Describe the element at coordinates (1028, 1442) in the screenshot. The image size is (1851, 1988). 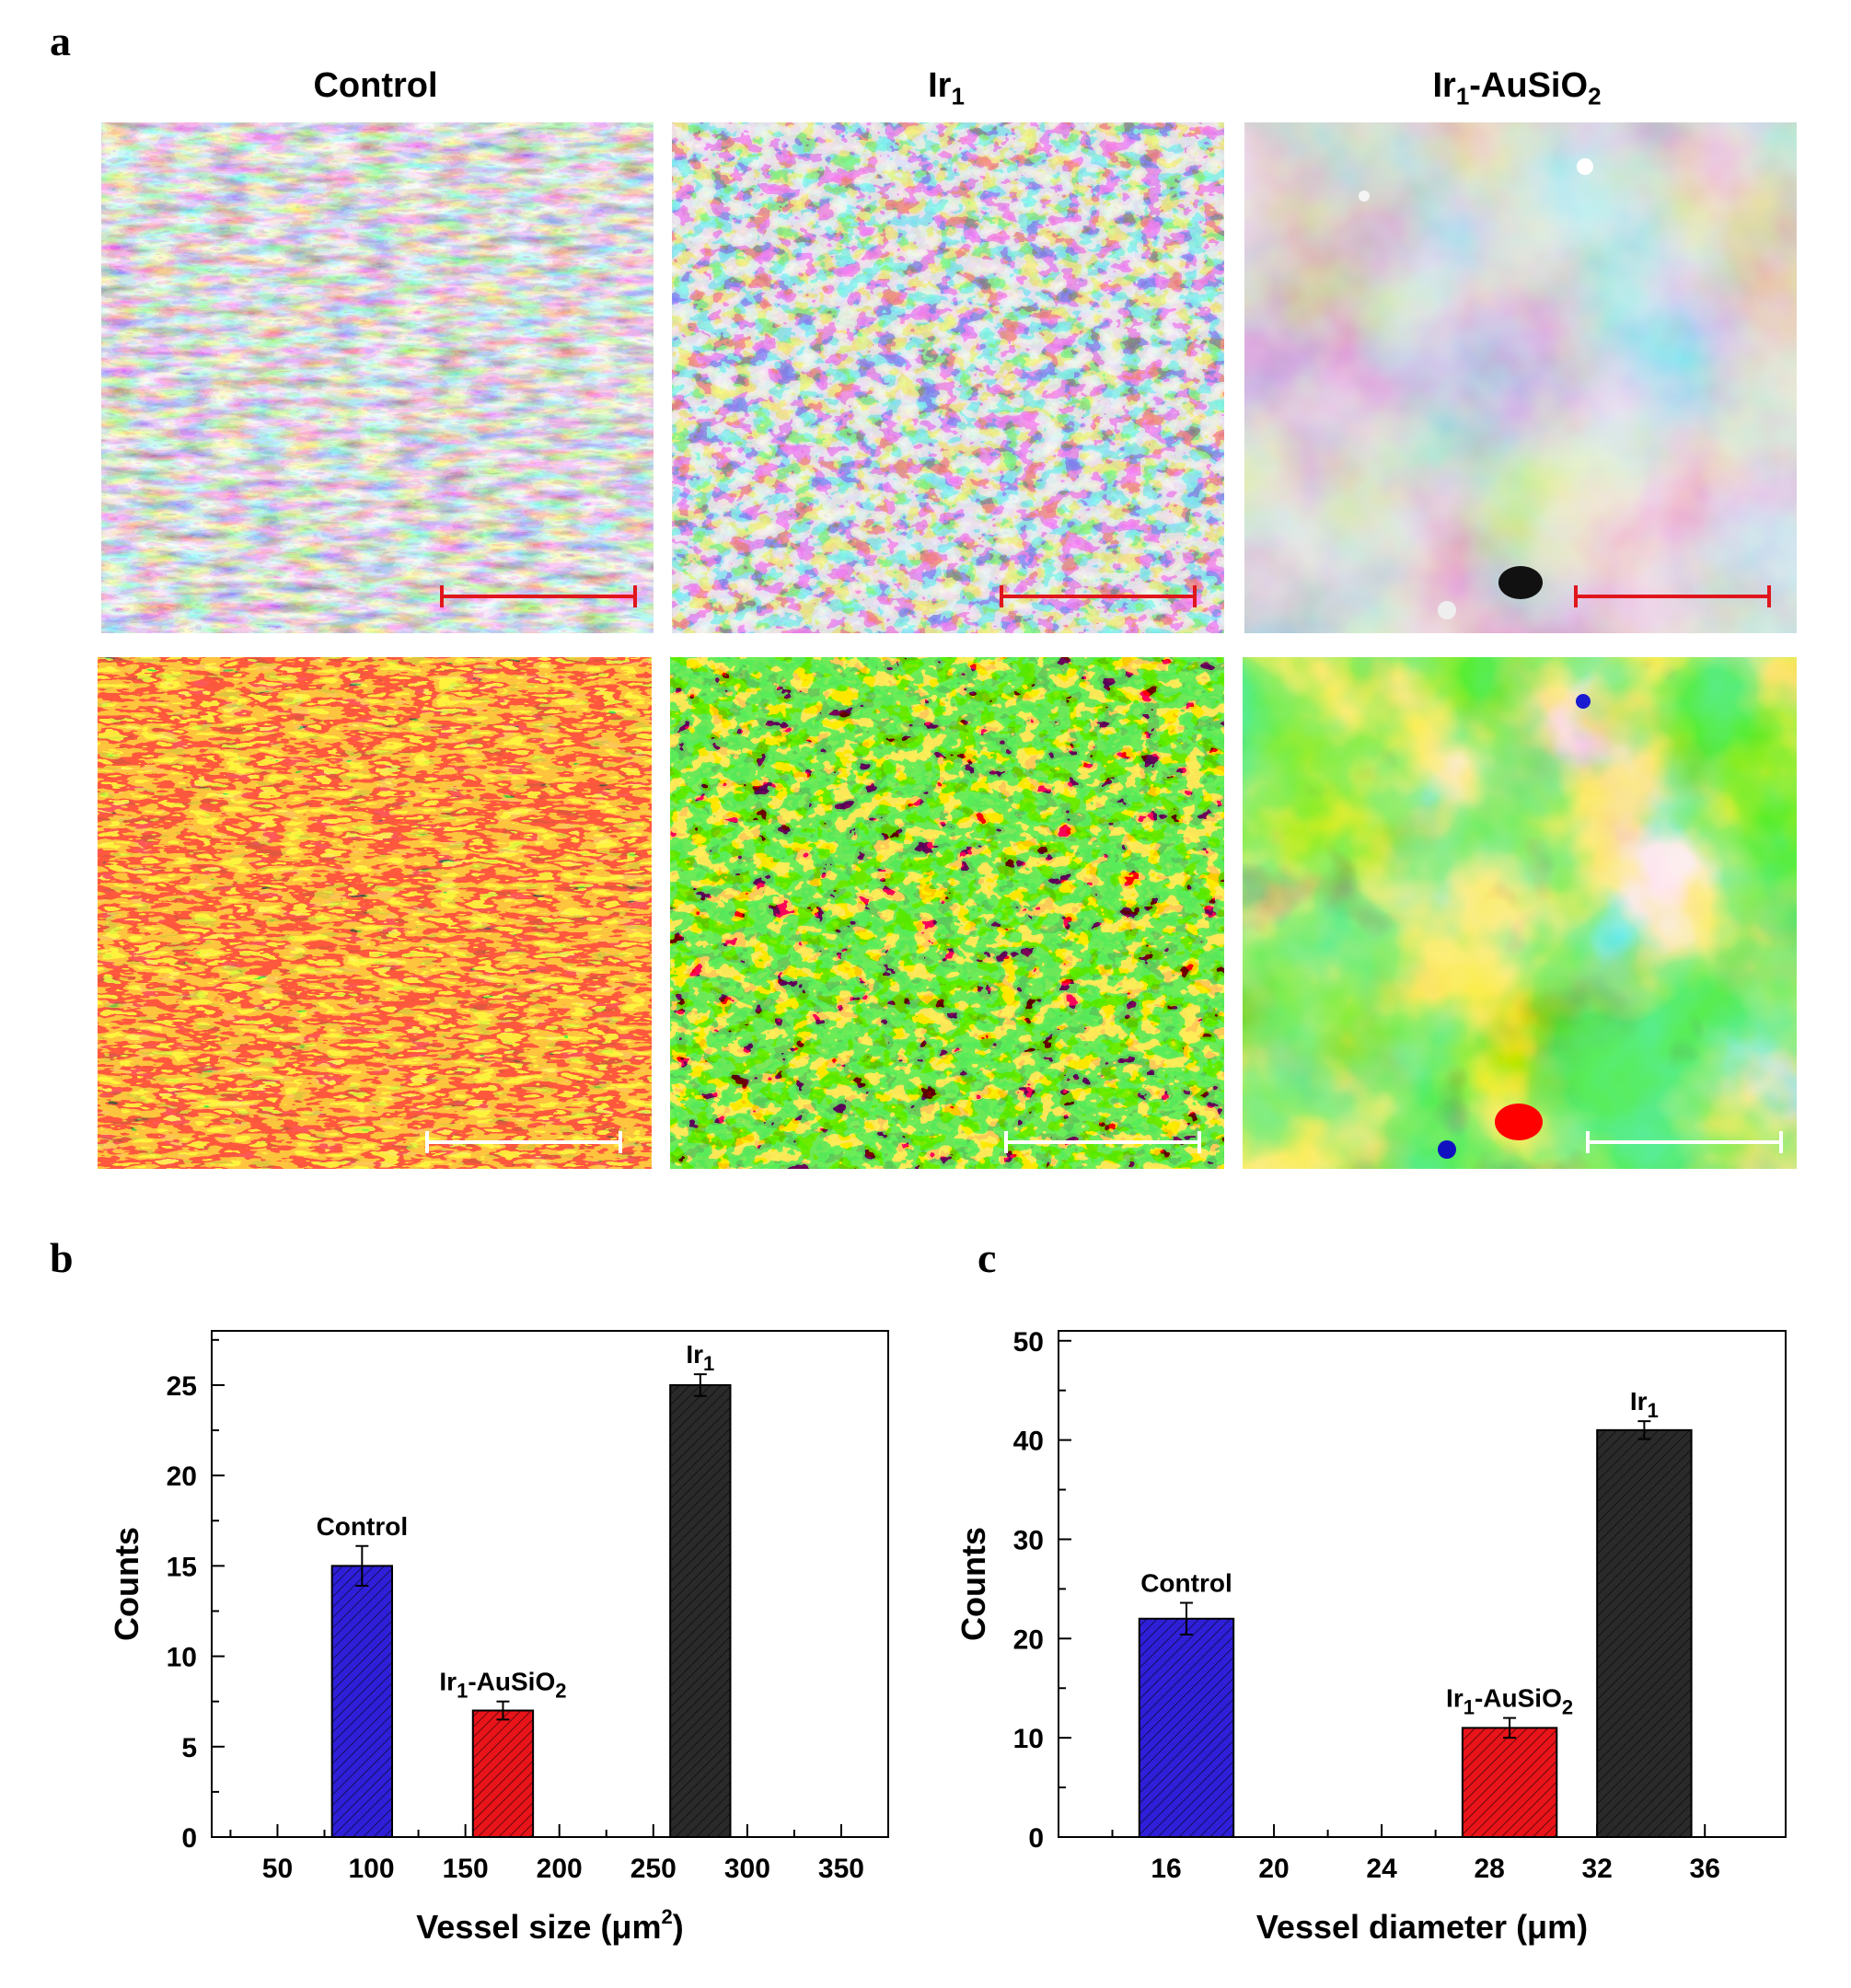
I see `y-tick-label: 40` at that location.